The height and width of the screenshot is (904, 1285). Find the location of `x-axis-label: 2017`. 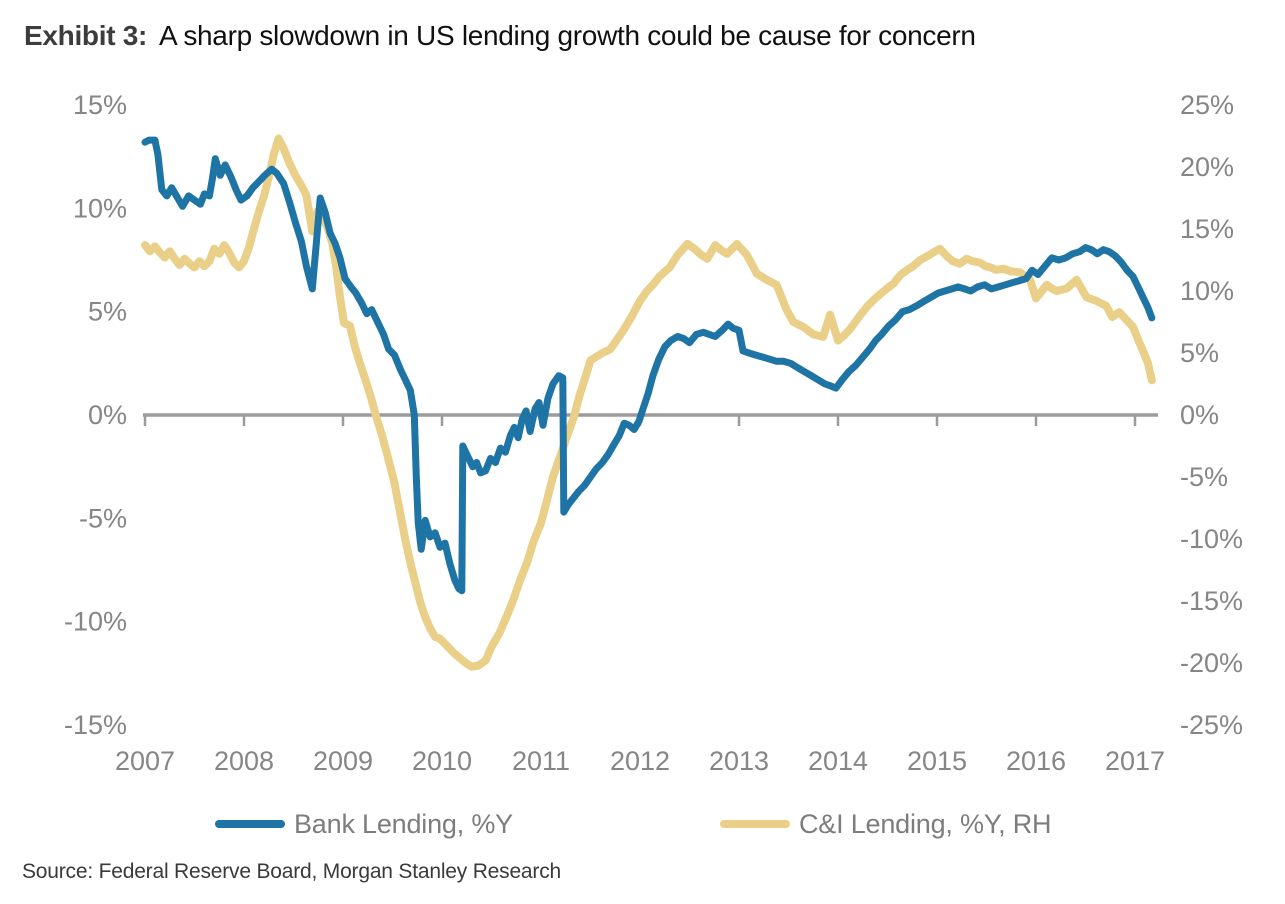

x-axis-label: 2017 is located at coordinates (1135, 761).